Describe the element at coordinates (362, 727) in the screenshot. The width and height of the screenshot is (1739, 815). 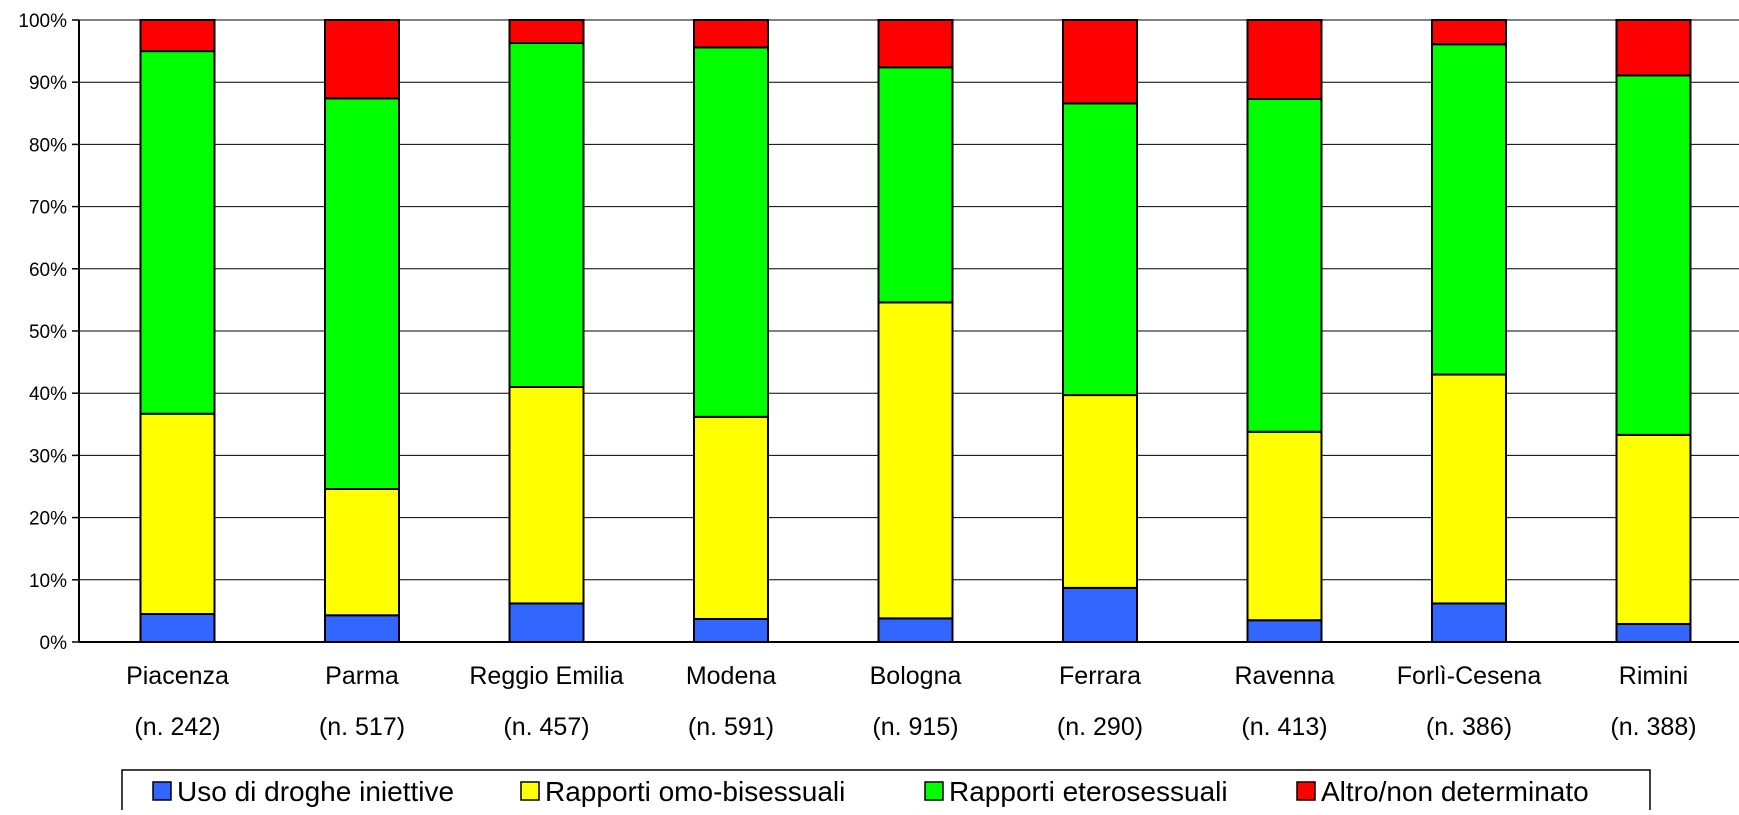
I see `x-category-count: (n. 517)` at that location.